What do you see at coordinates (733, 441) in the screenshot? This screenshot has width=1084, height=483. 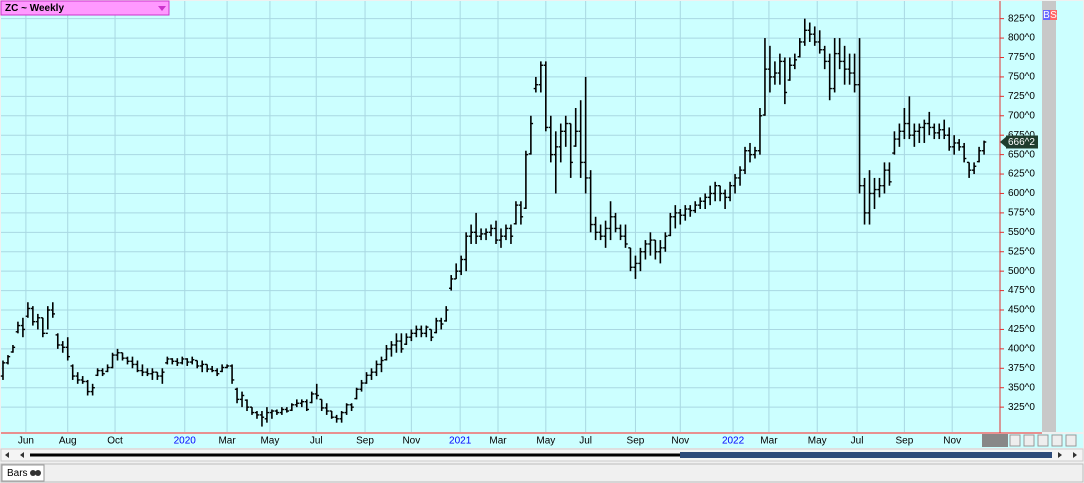 I see `x-tick-label: 2022` at bounding box center [733, 441].